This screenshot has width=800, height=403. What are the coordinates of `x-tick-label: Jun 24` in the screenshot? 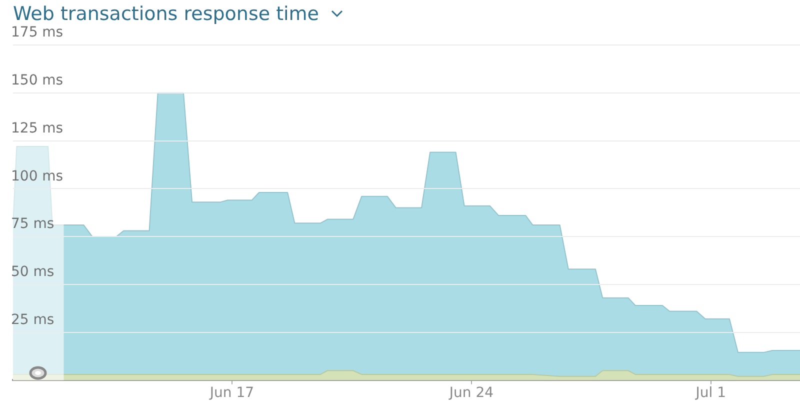 It's located at (471, 393).